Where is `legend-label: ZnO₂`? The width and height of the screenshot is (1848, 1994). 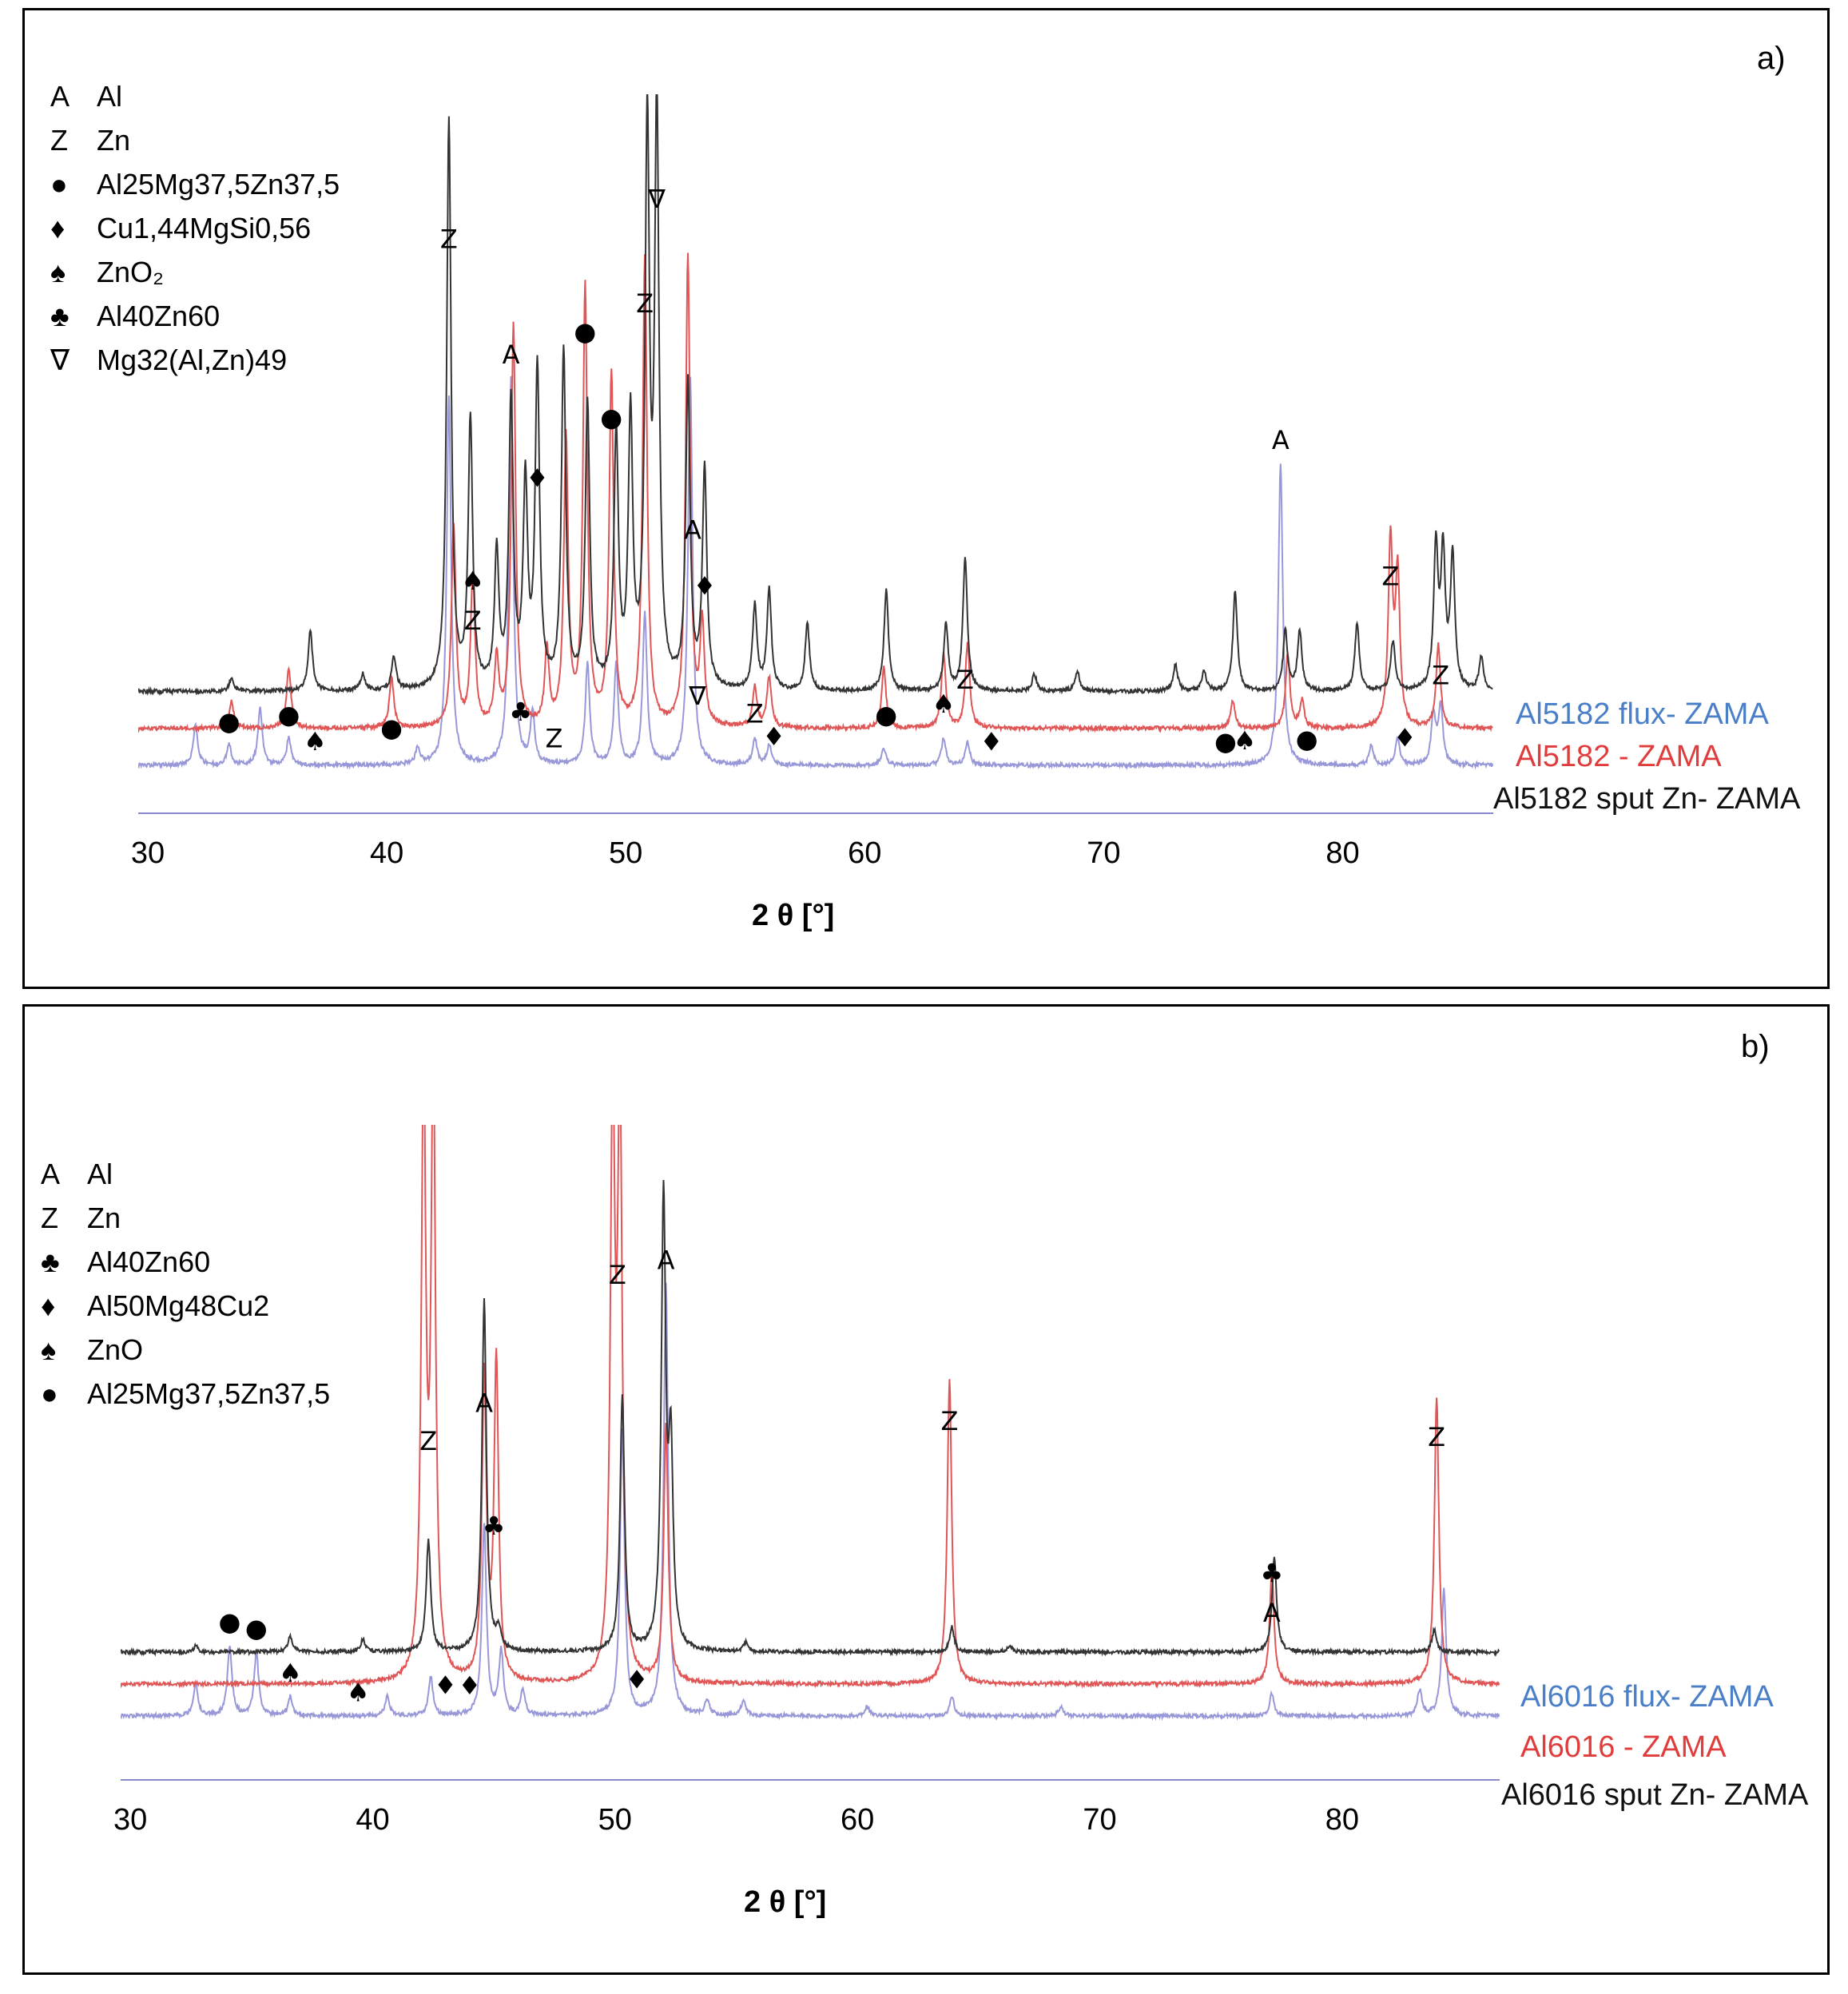 legend-label: ZnO₂ is located at coordinates (130, 272).